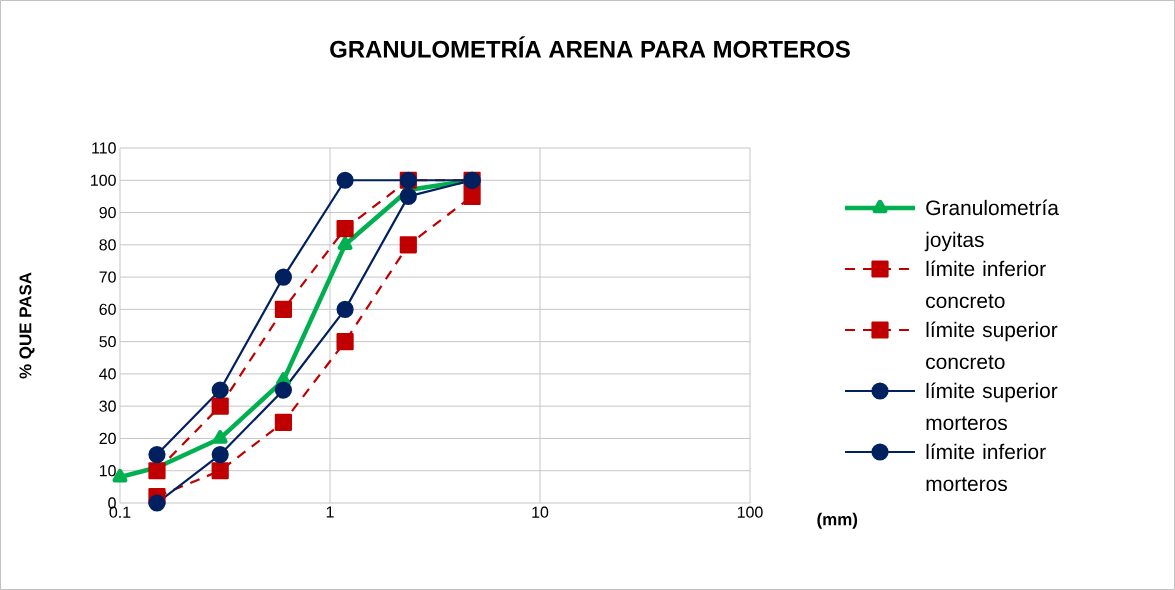 Image resolution: width=1175 pixels, height=590 pixels. I want to click on y-tick-label: 110, so click(104, 148).